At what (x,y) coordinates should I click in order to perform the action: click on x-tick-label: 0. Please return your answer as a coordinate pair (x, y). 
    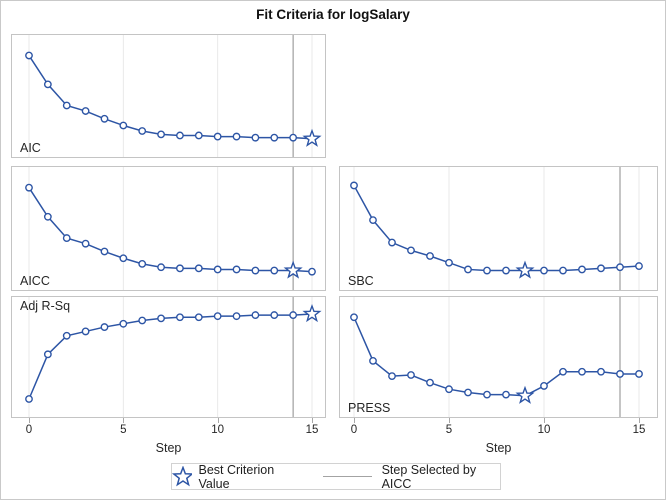
    Looking at the image, I should click on (354, 430).